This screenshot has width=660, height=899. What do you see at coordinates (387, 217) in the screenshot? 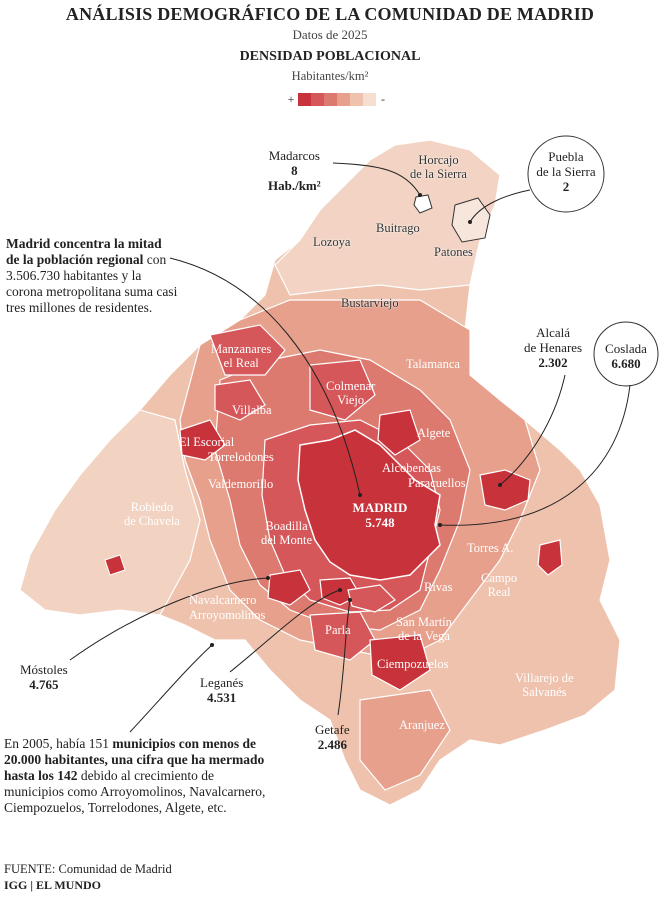
I see `region-north` at bounding box center [387, 217].